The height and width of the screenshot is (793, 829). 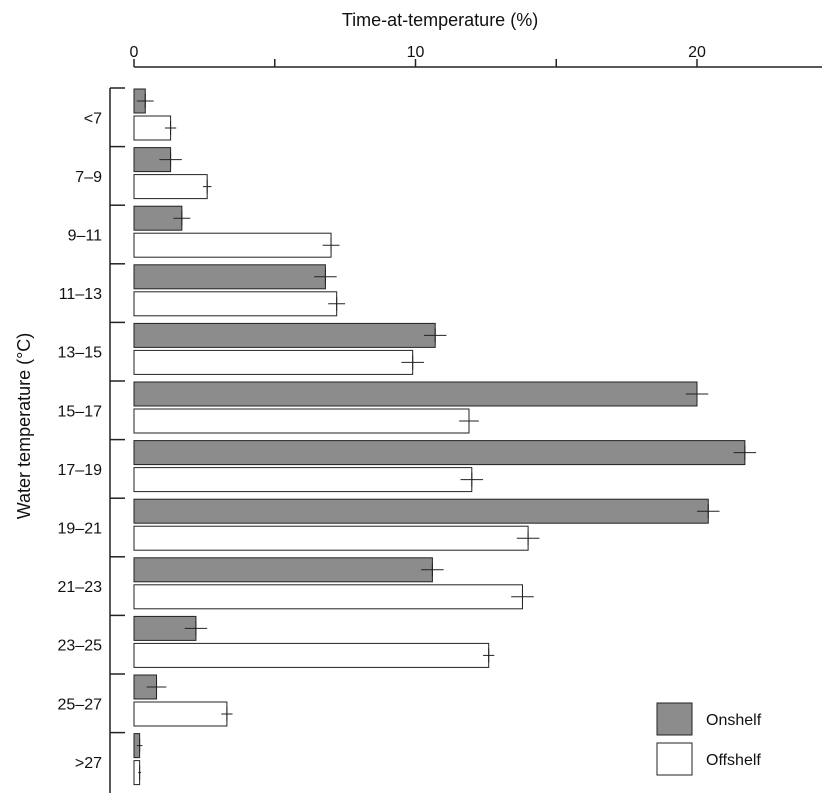 I want to click on y-tick-label: 25–27, so click(x=80, y=704).